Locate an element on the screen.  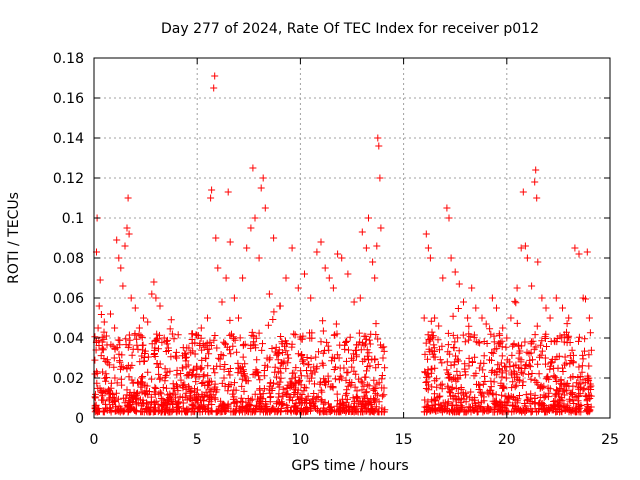
y-axis-label: ROTI / TECUs is located at coordinates (14, 238).